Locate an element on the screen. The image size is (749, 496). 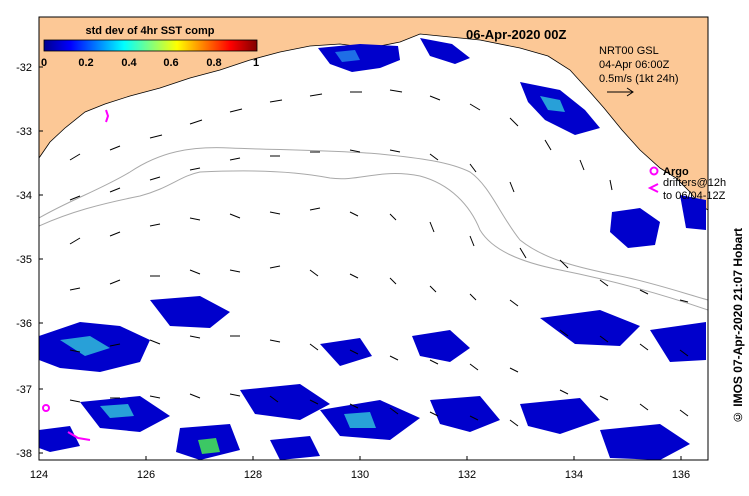
map-title: 06-Apr-2020 00Z is located at coordinates (516, 34).